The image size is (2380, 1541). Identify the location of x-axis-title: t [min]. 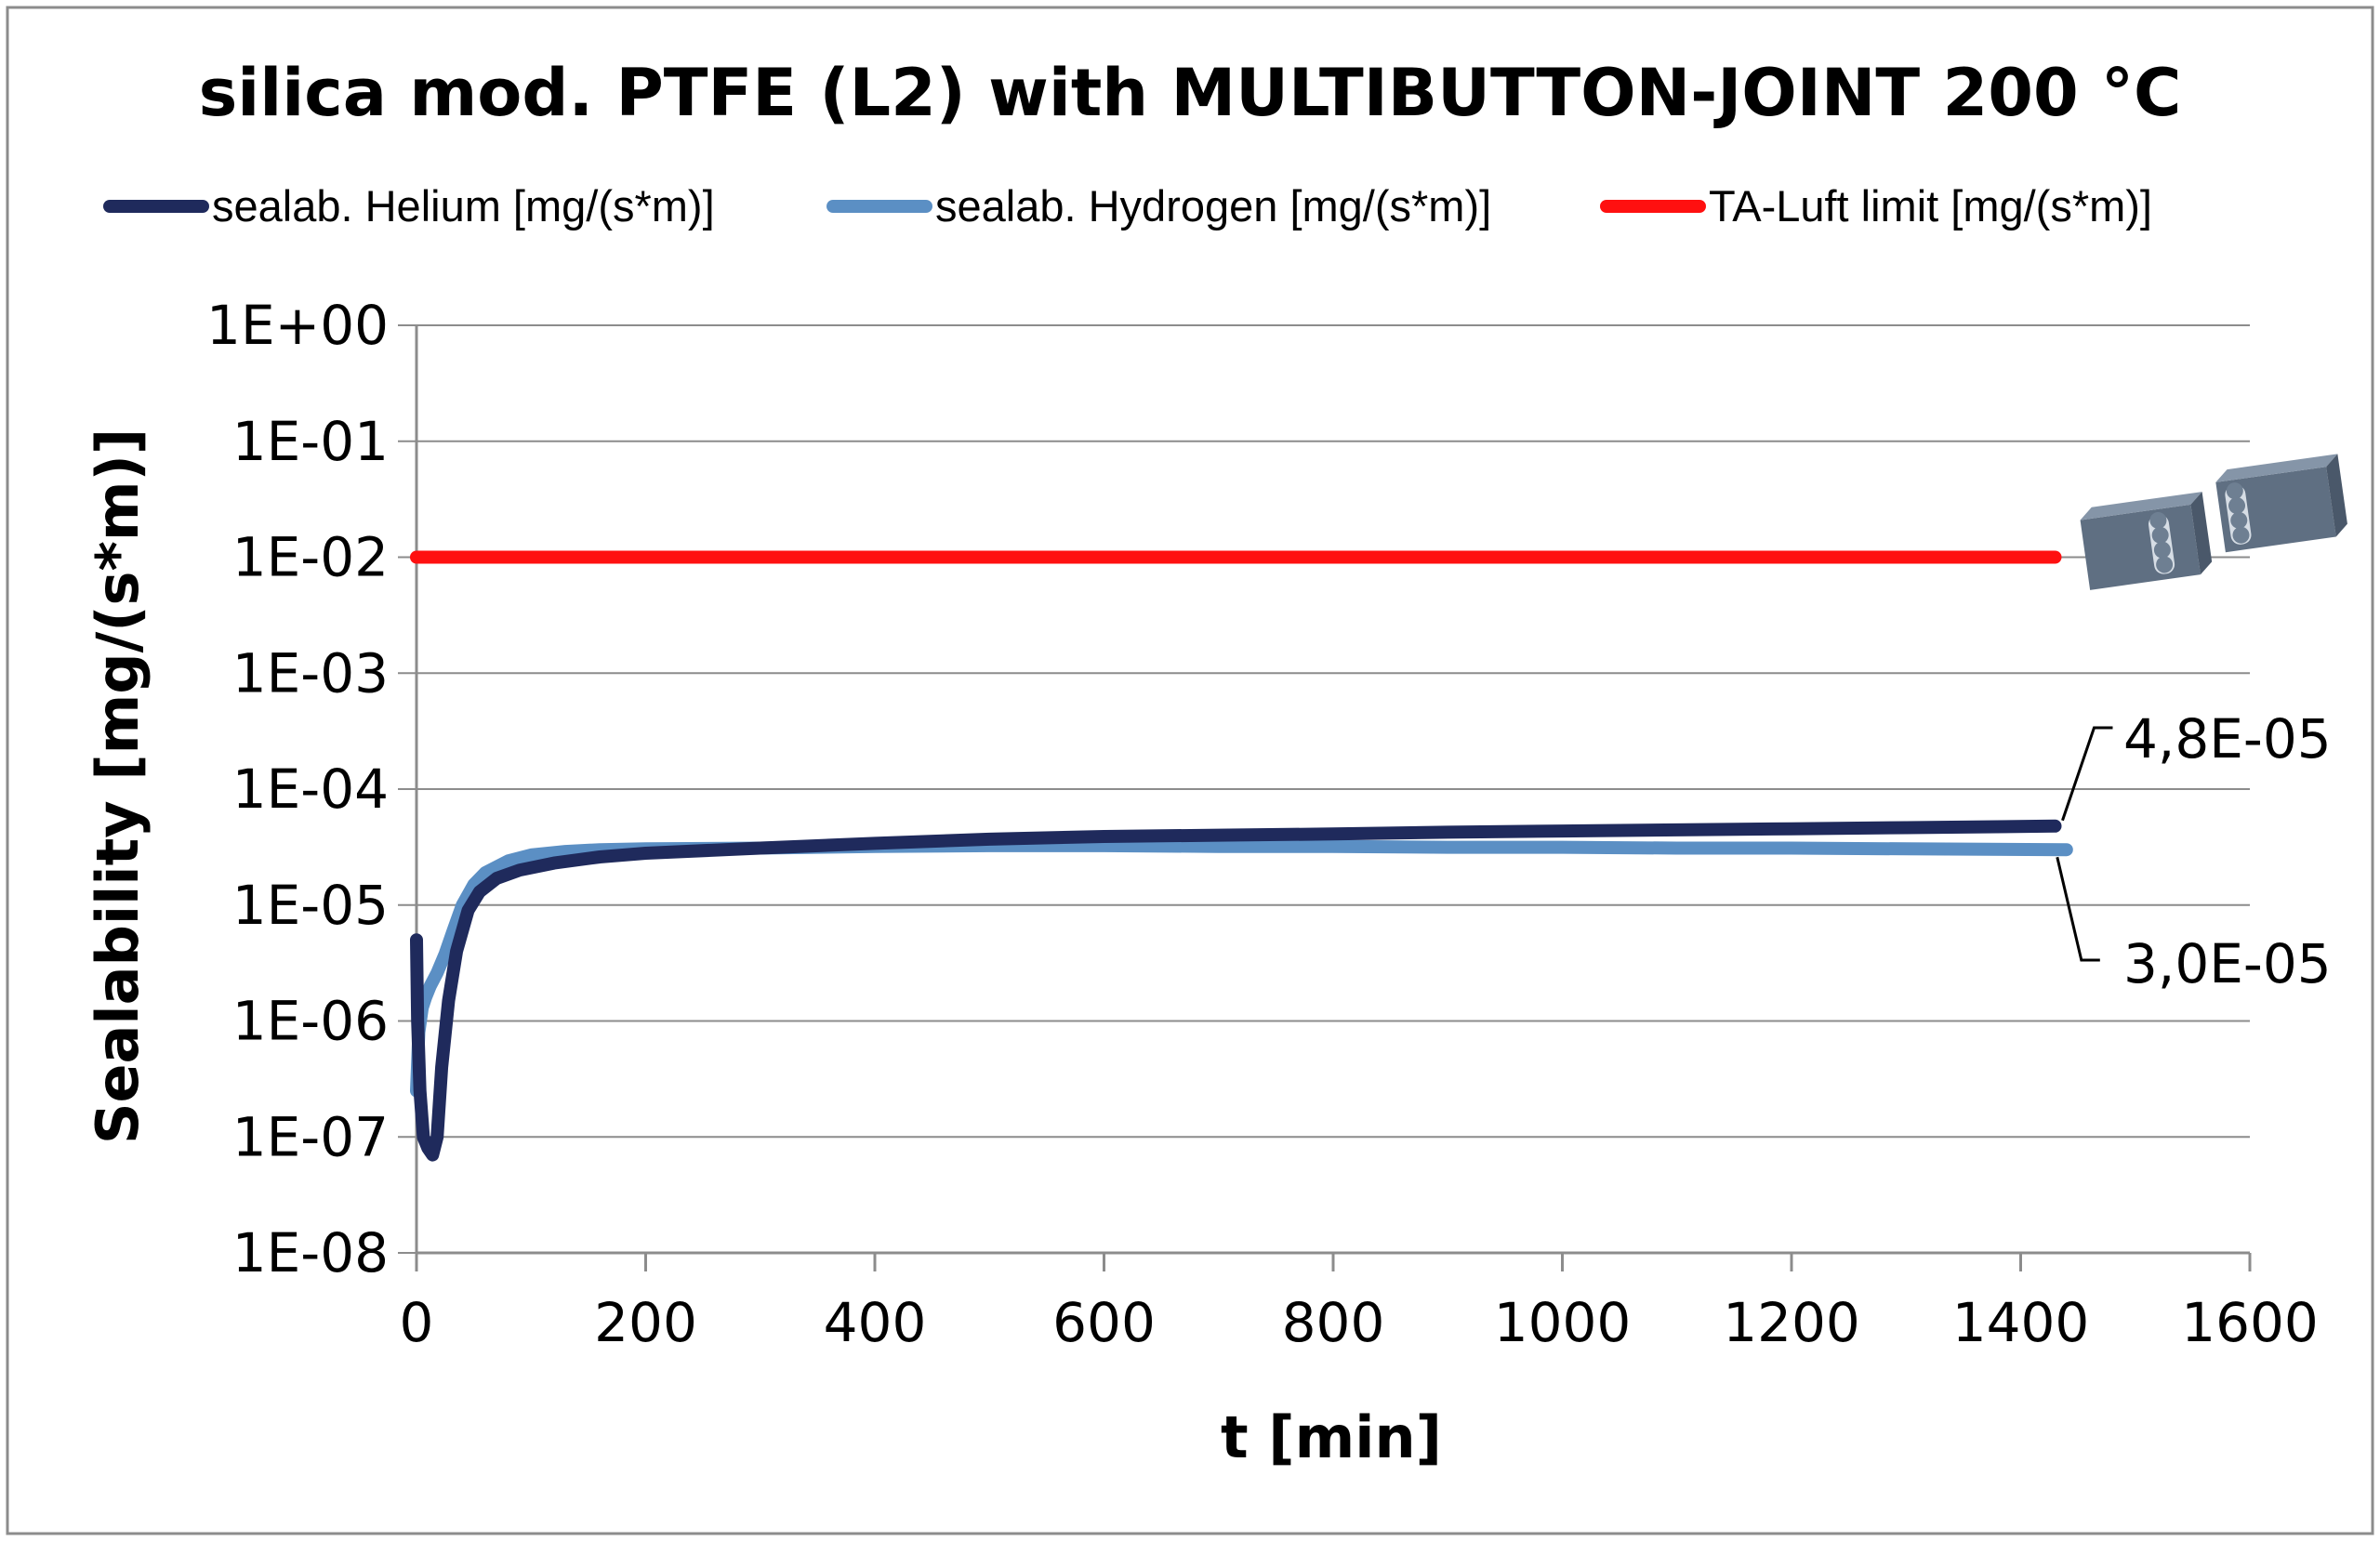
(1331, 1437).